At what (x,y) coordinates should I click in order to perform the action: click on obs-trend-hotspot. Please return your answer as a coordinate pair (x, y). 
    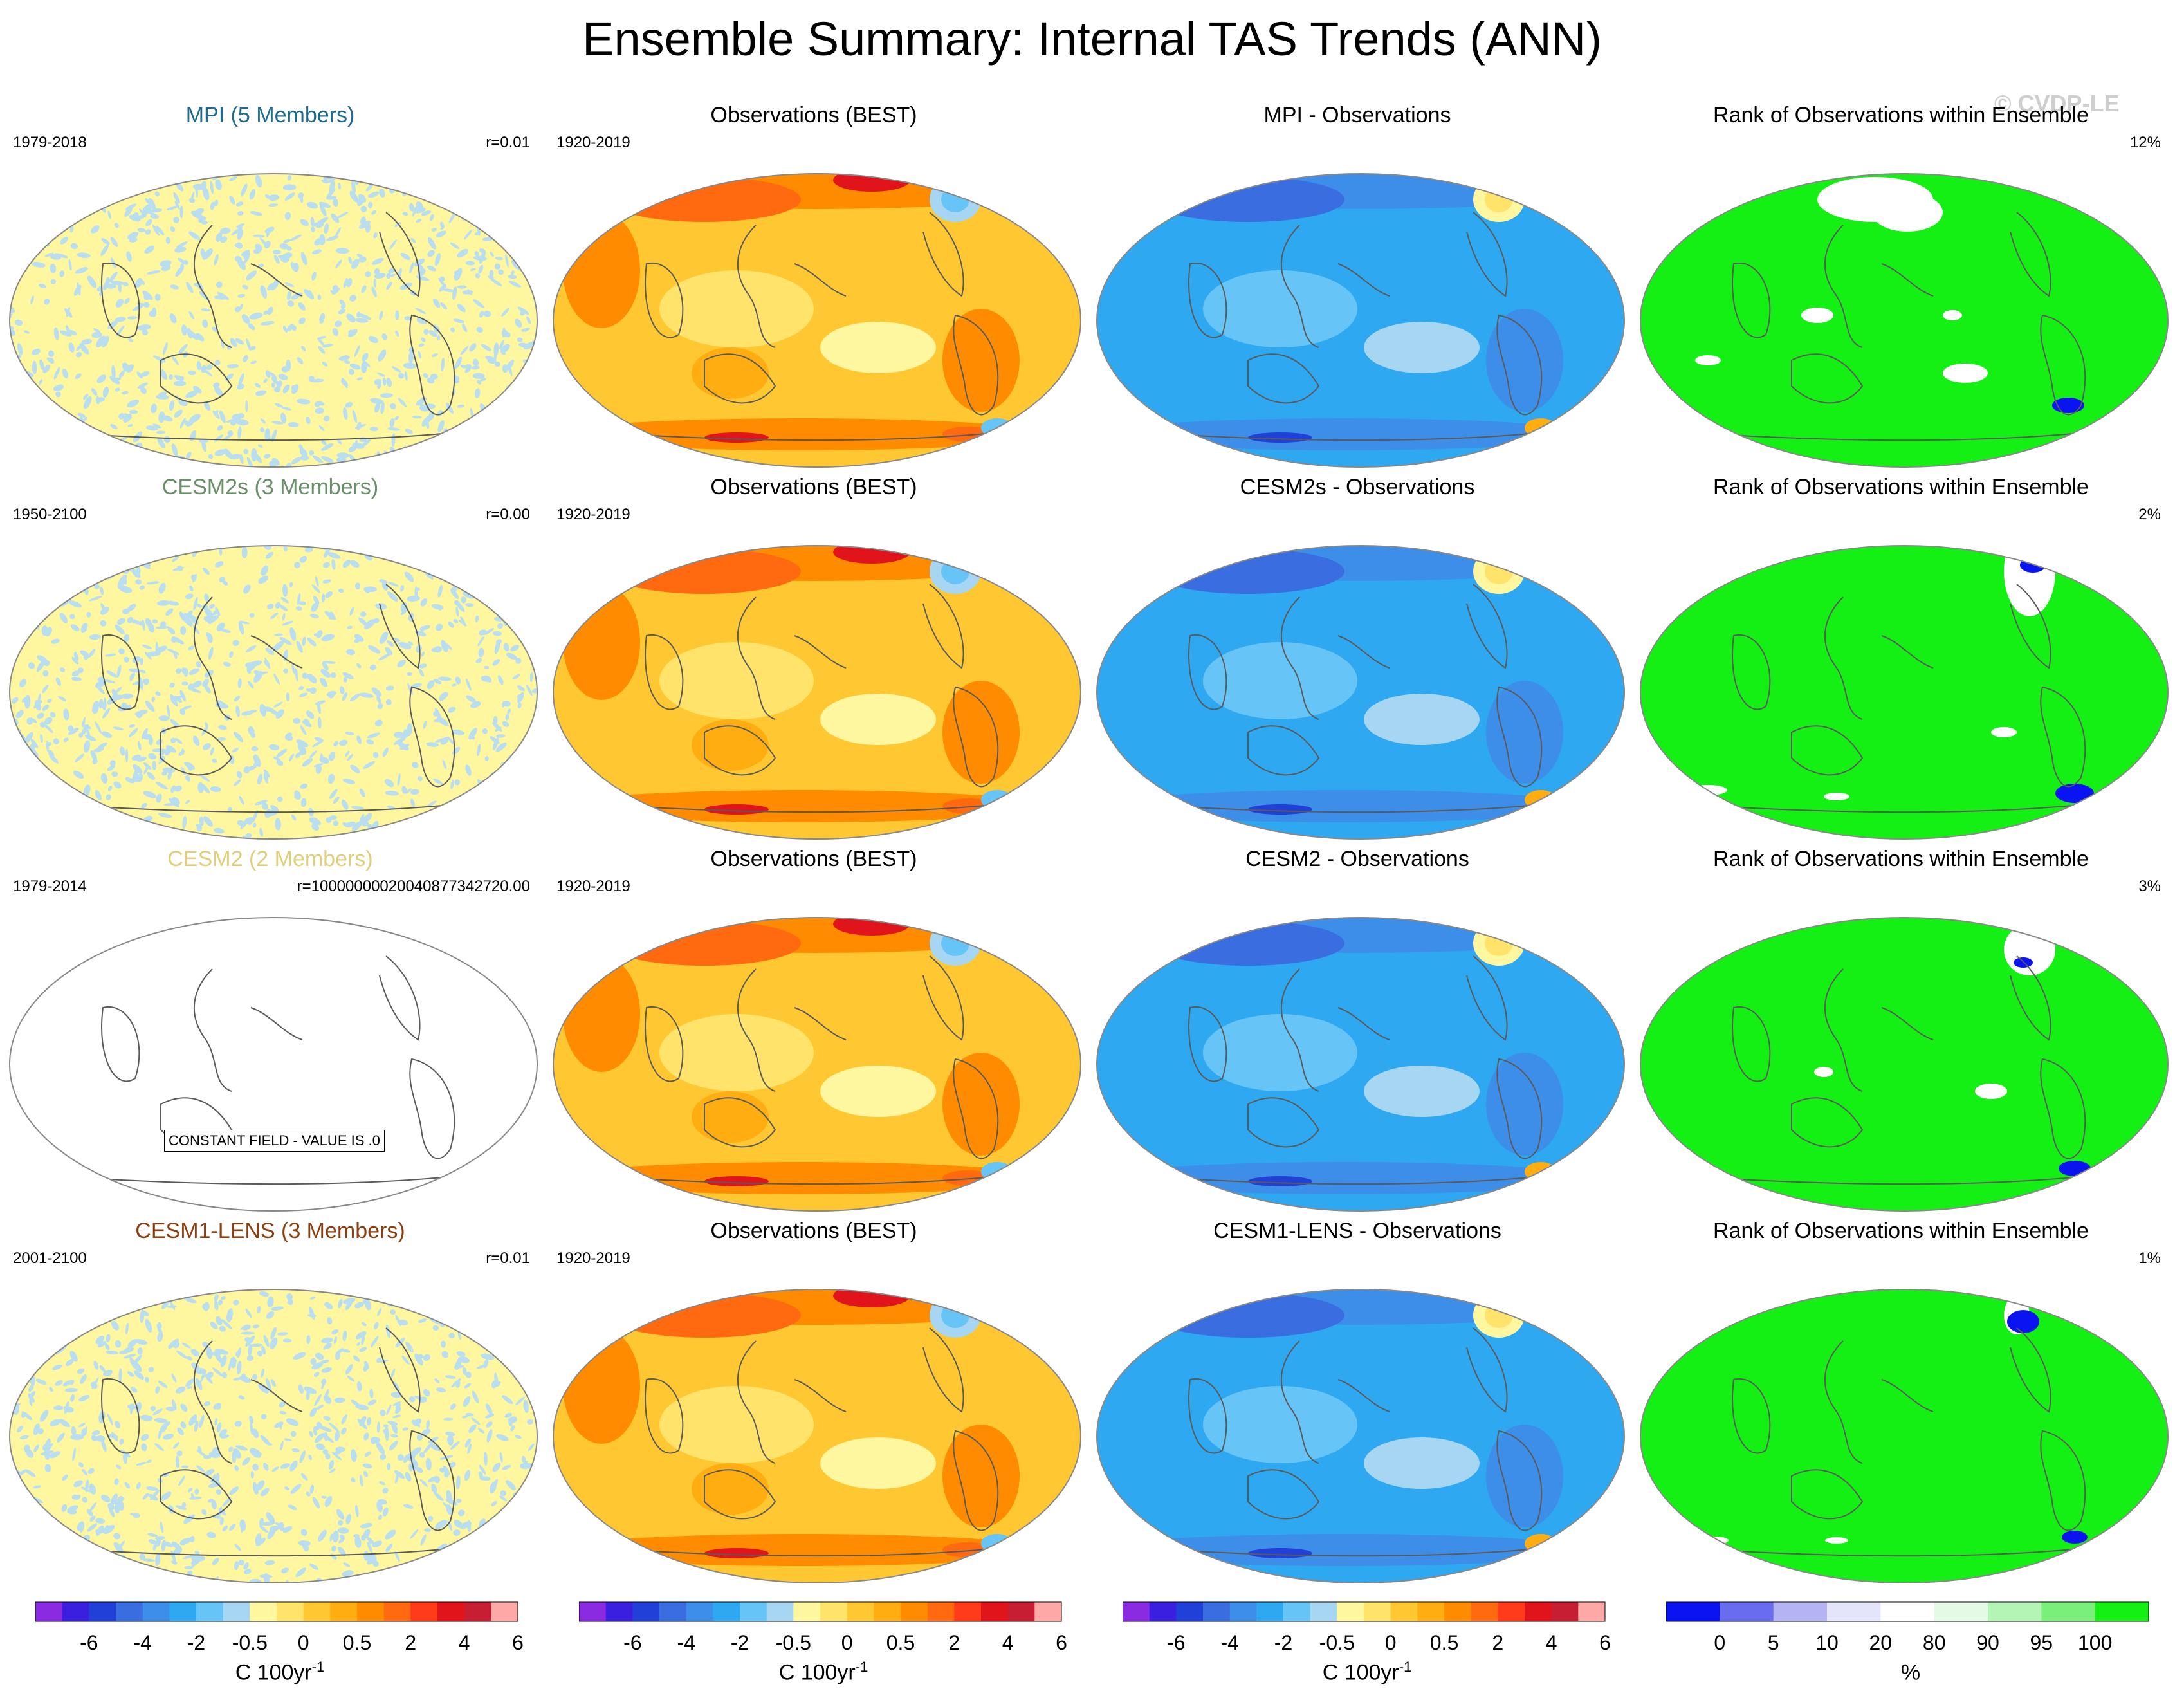
    Looking at the image, I should click on (871, 1298).